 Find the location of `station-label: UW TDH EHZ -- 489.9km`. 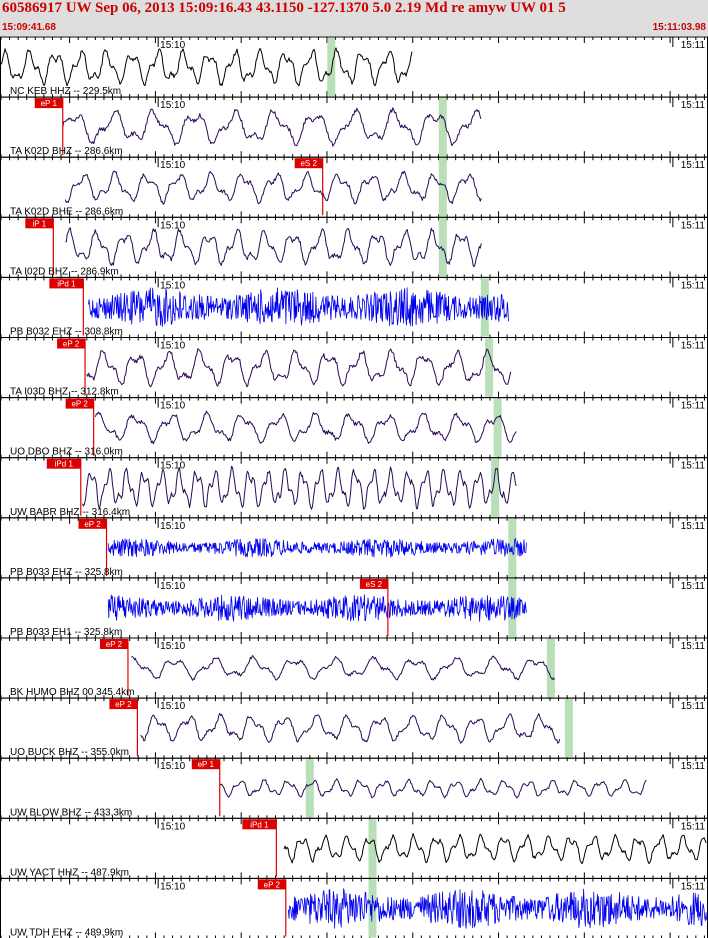

station-label: UW TDH EHZ -- 489.9km is located at coordinates (66, 933).